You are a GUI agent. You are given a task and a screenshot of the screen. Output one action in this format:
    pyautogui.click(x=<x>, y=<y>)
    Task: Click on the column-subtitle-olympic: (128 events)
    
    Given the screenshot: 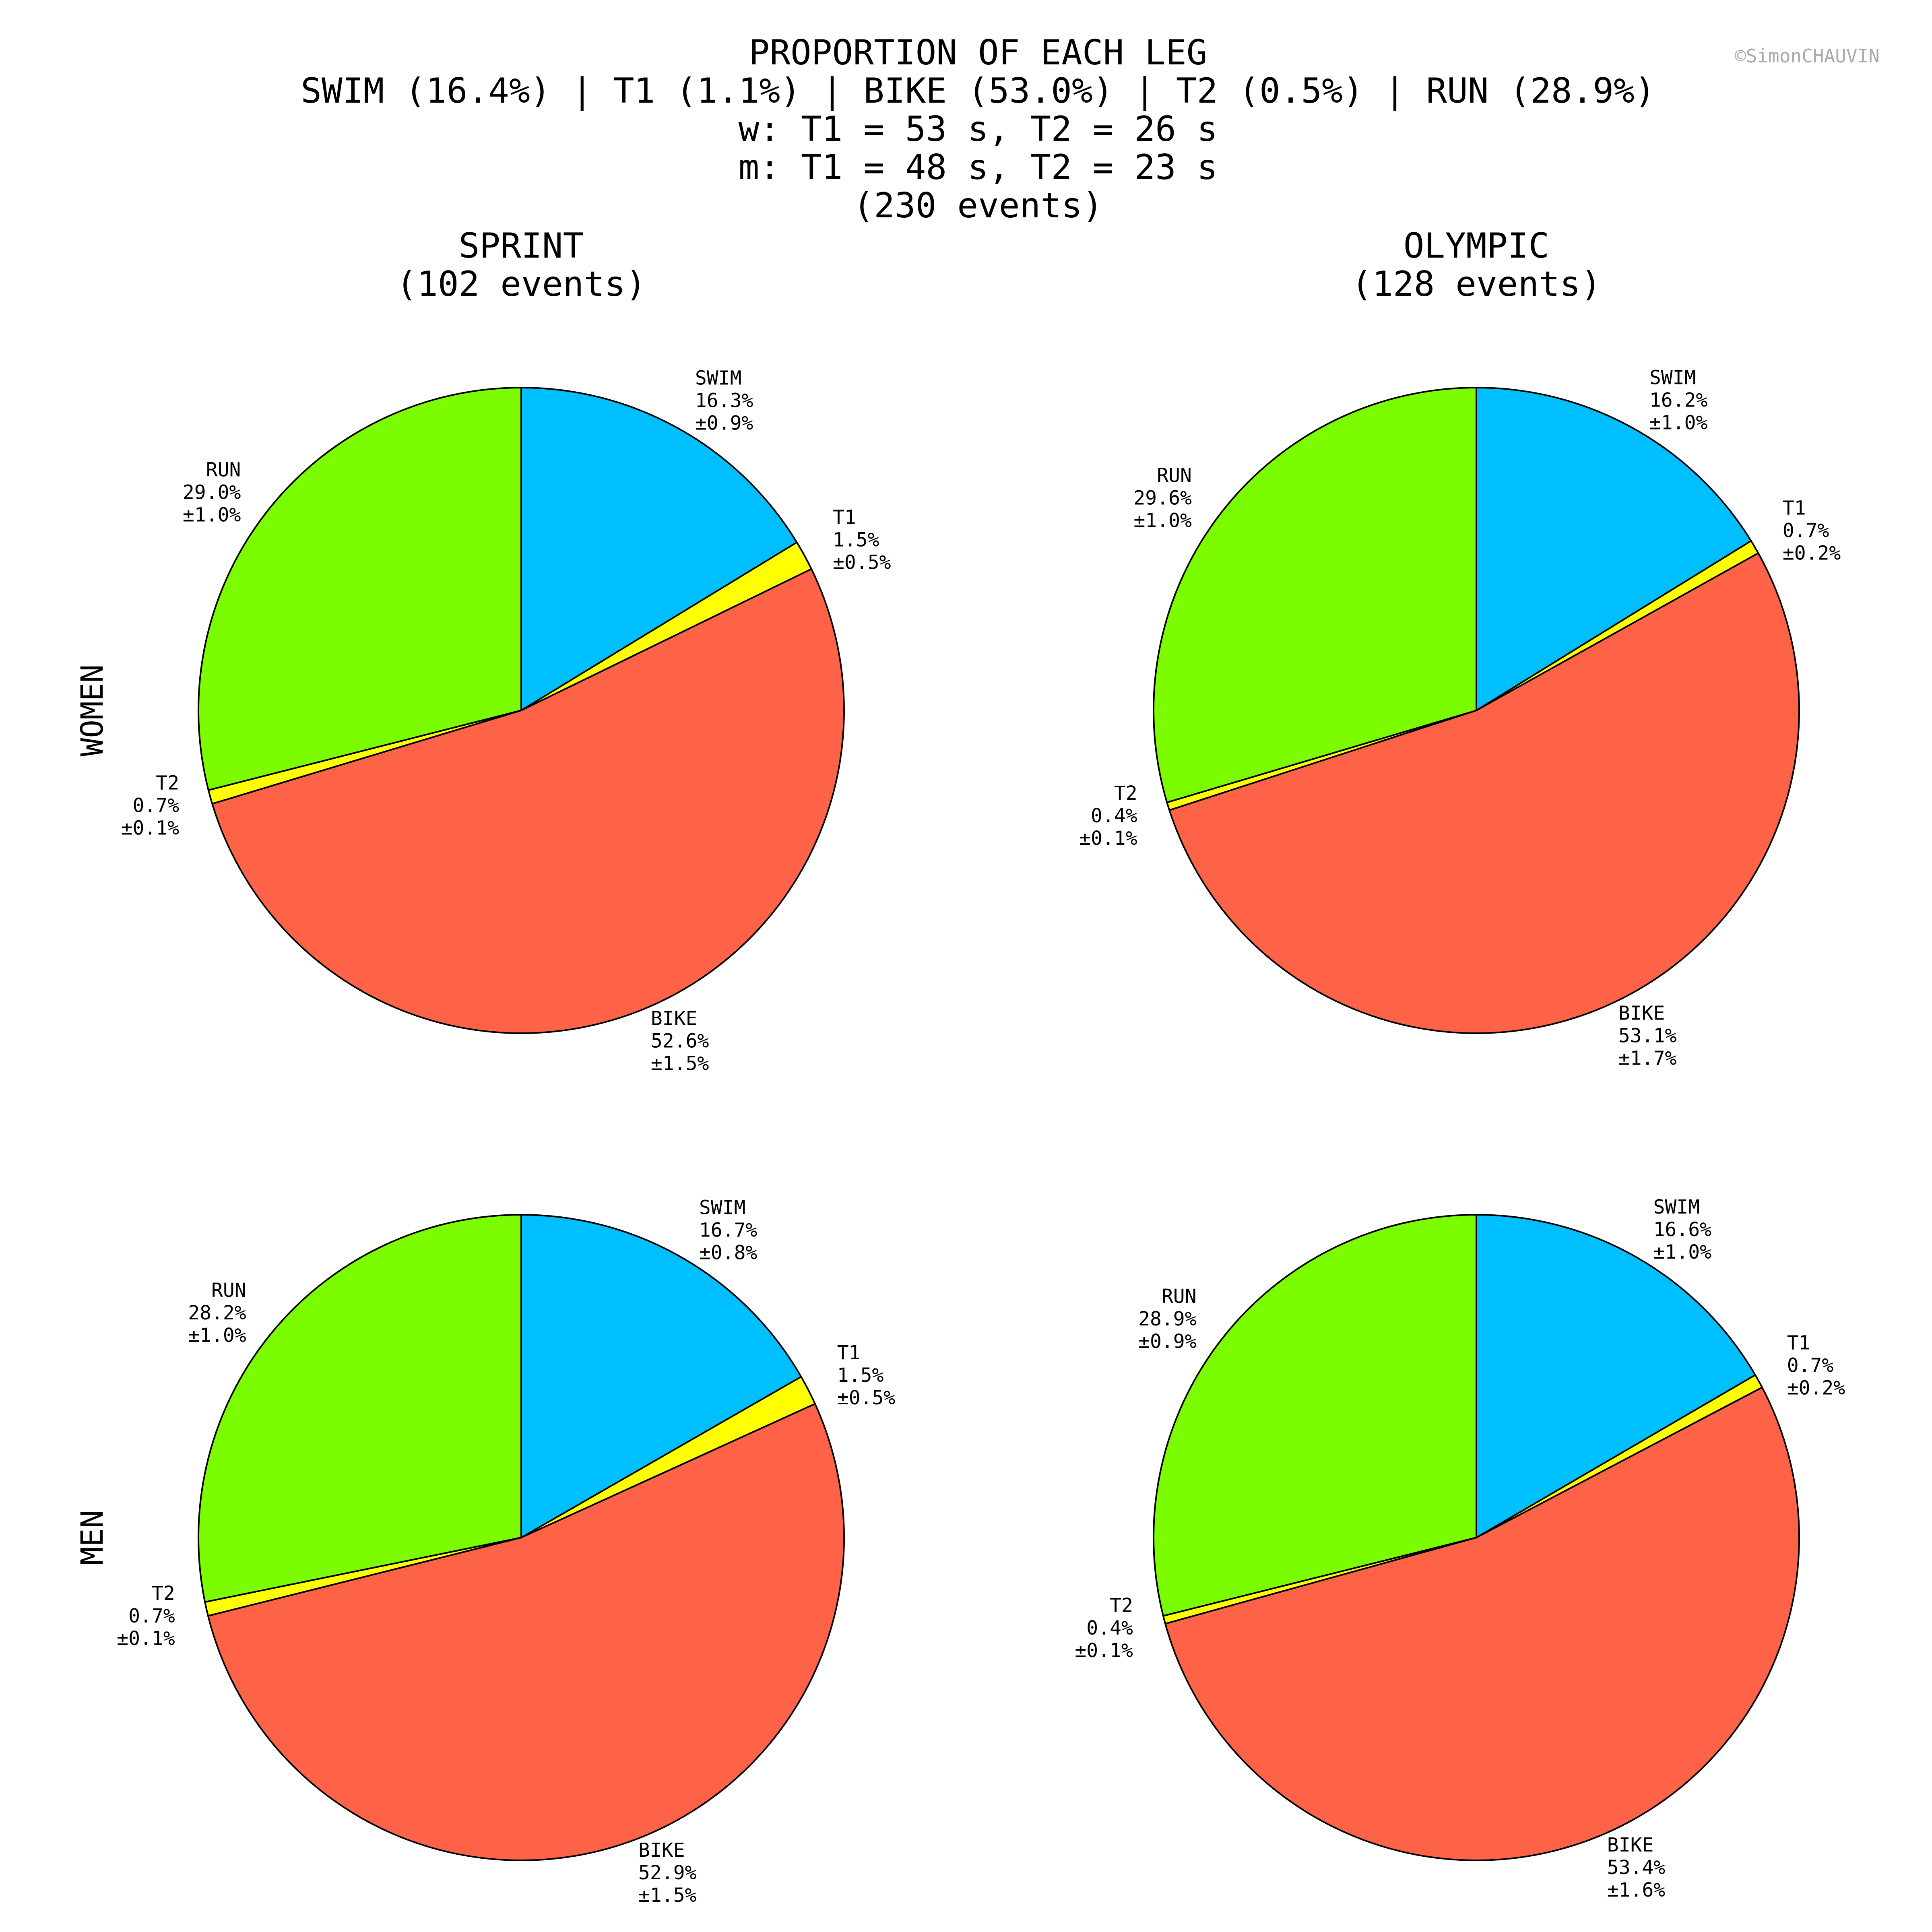 What is the action you would take?
    pyautogui.click(x=1476, y=284)
    